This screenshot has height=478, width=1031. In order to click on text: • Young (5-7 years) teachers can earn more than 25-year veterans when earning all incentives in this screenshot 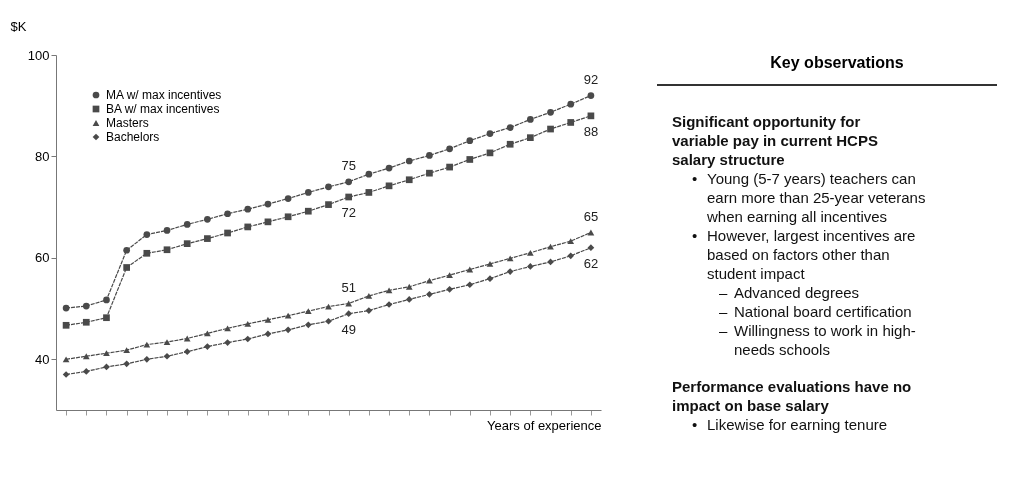, I will do `click(809, 197)`.